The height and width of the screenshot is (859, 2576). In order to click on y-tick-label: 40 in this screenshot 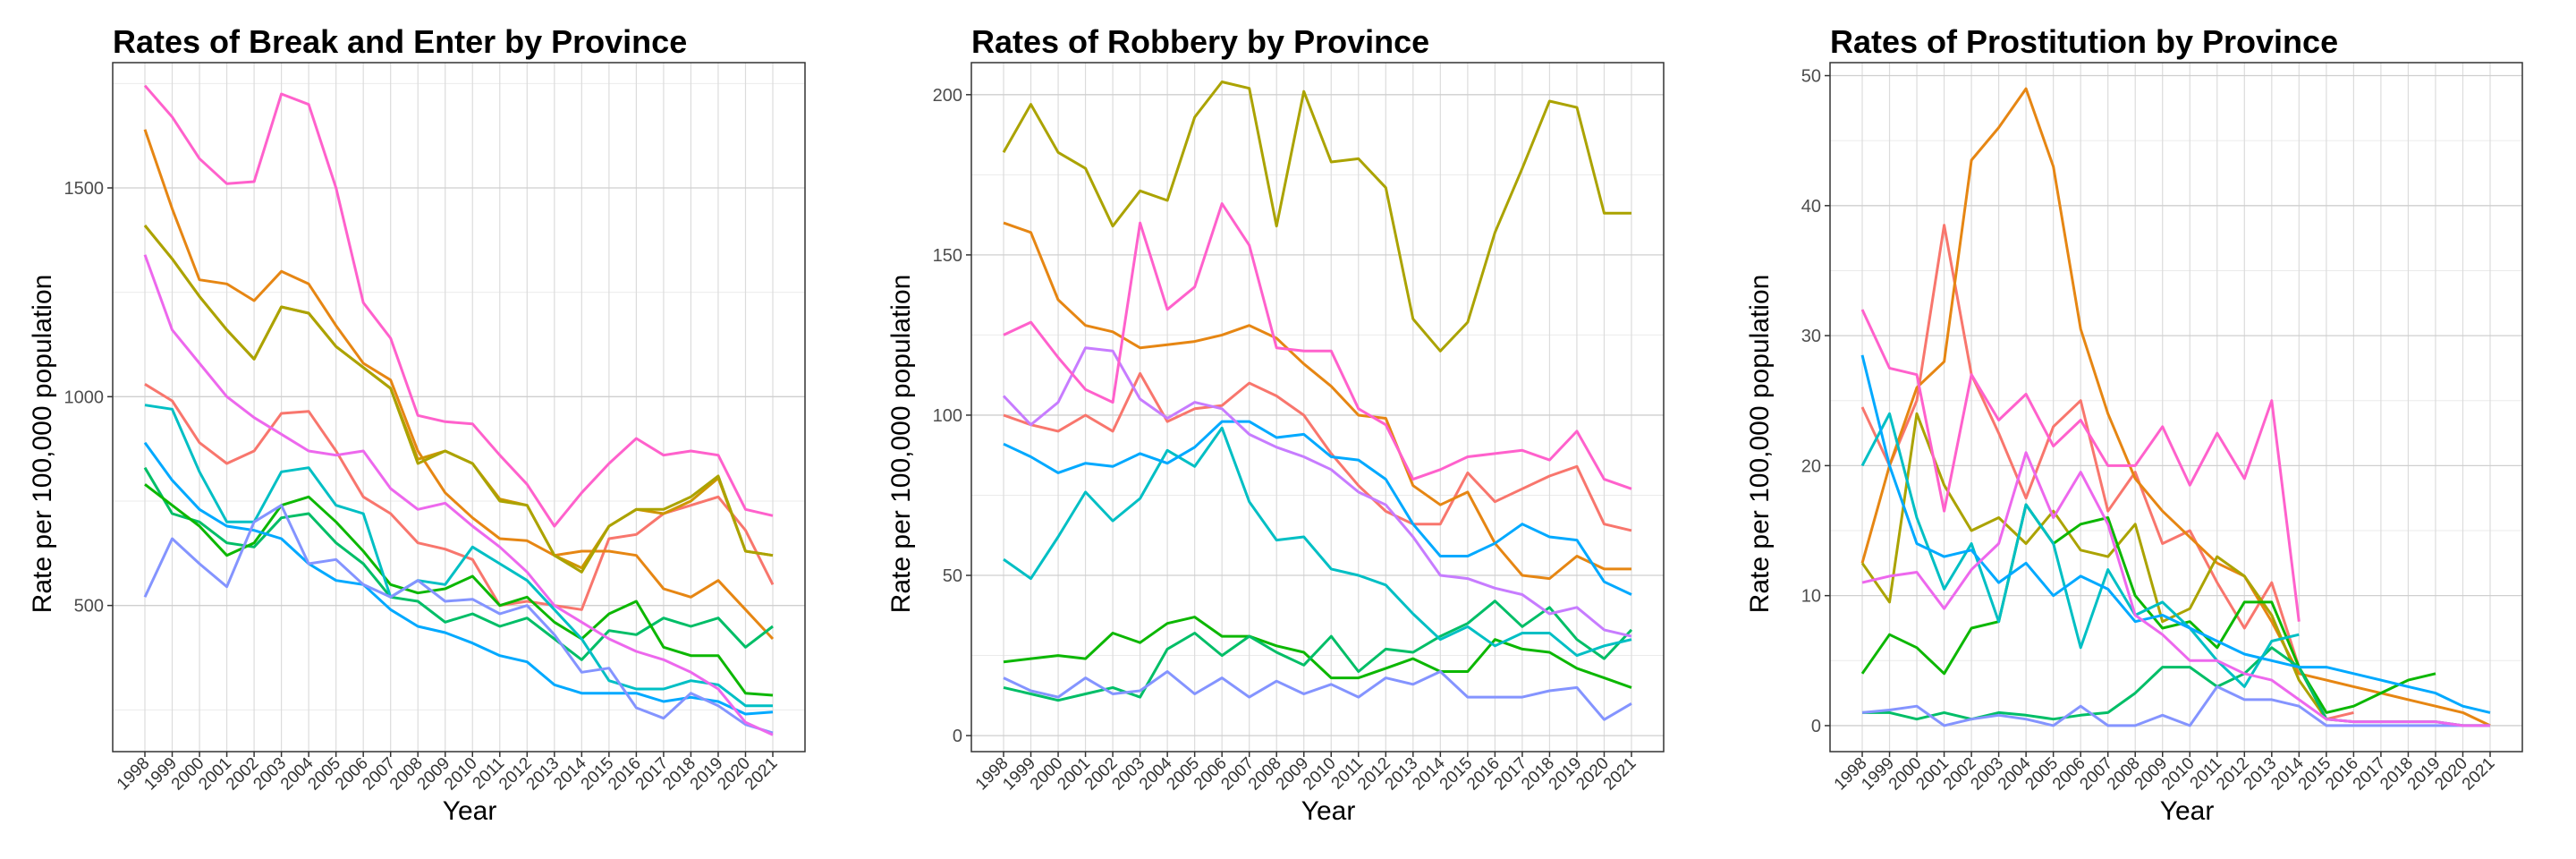, I will do `click(1811, 207)`.